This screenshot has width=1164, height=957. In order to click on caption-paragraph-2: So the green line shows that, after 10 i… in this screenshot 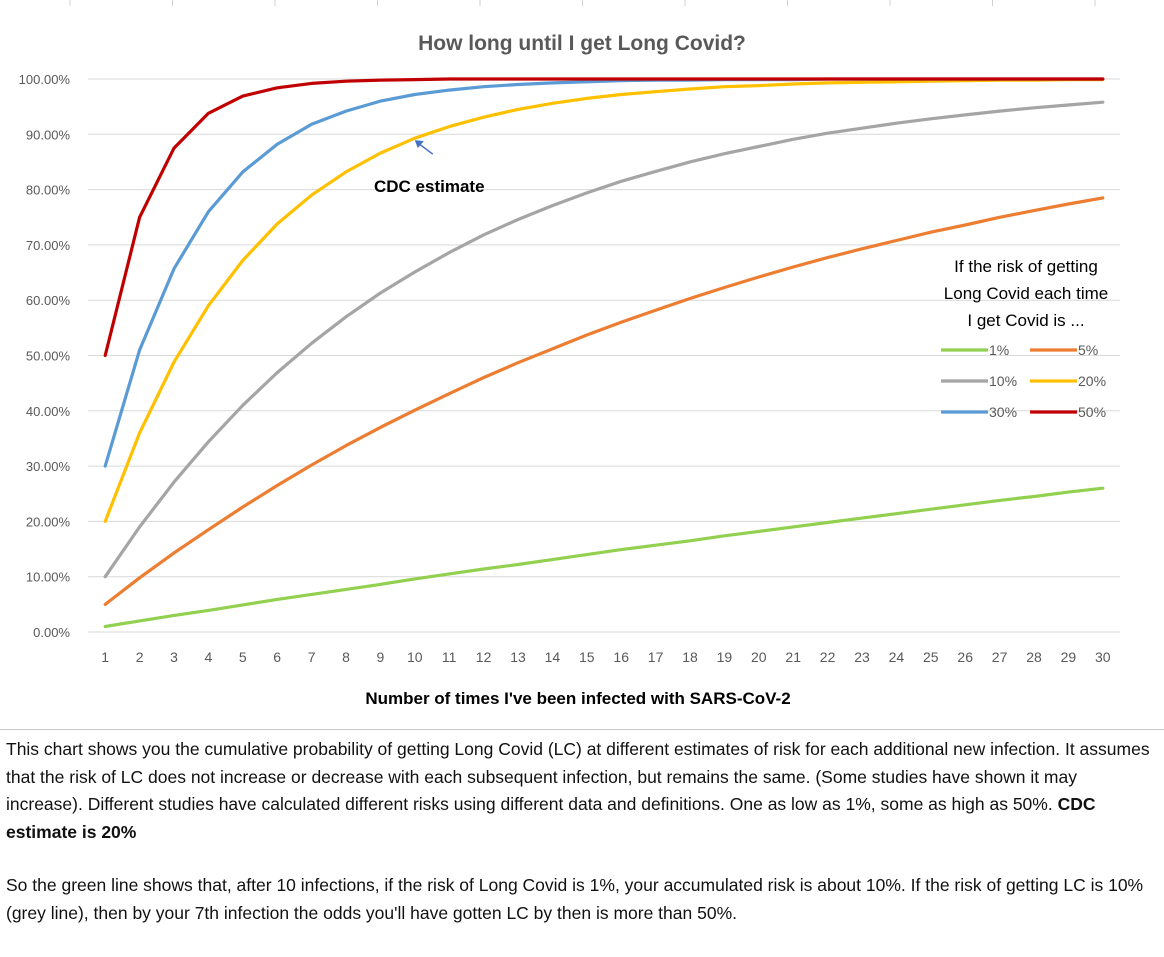, I will do `click(575, 899)`.